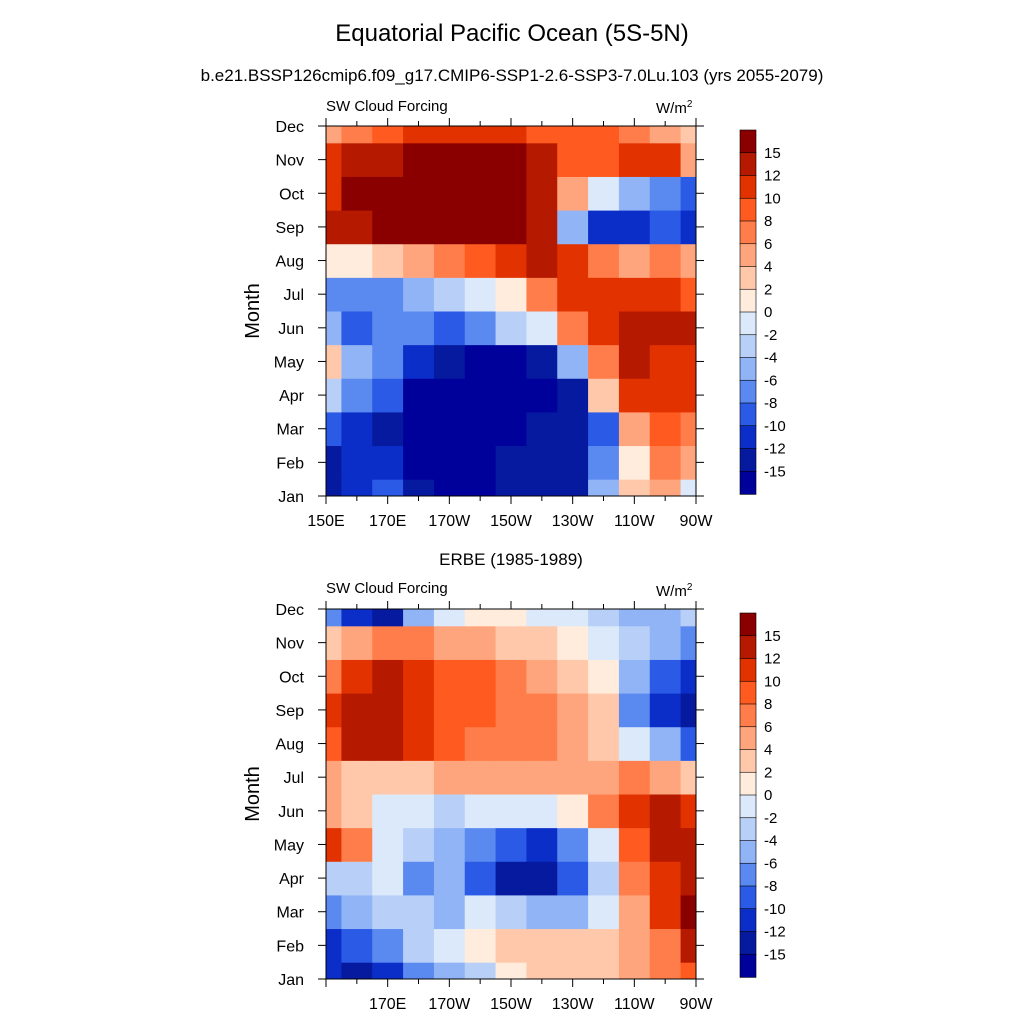  Describe the element at coordinates (768, 750) in the screenshot. I see `colorbar-label: 4` at that location.